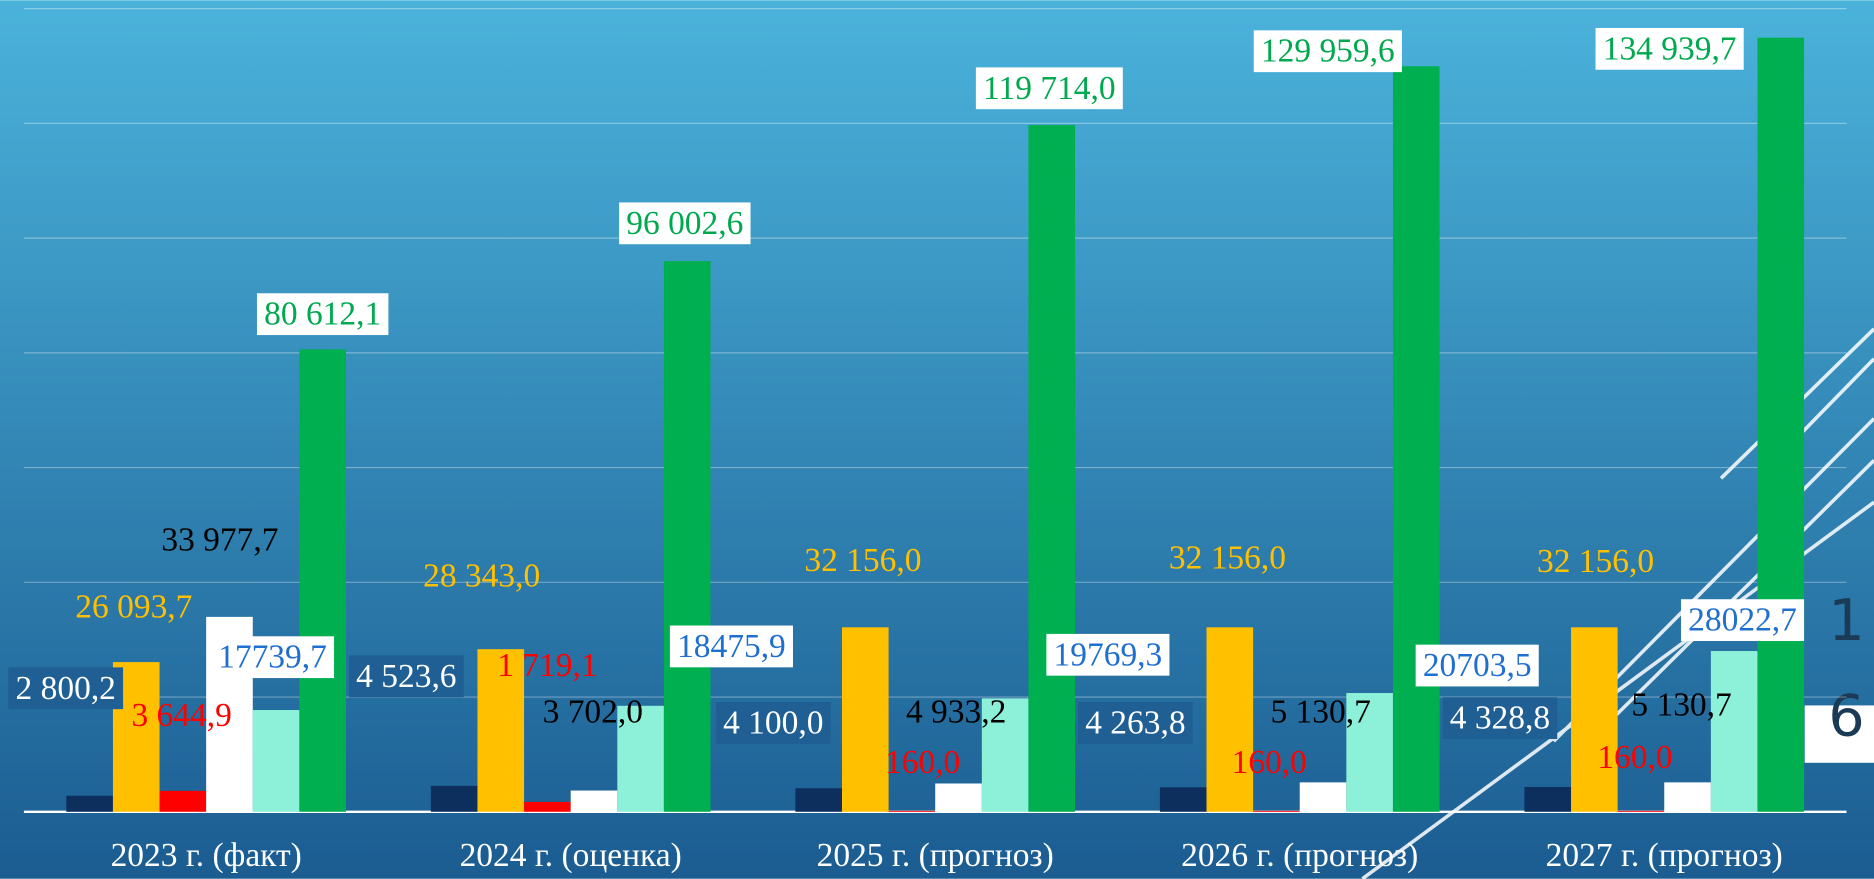  I want to click on data-label: 119 714,0, so click(1049, 88).